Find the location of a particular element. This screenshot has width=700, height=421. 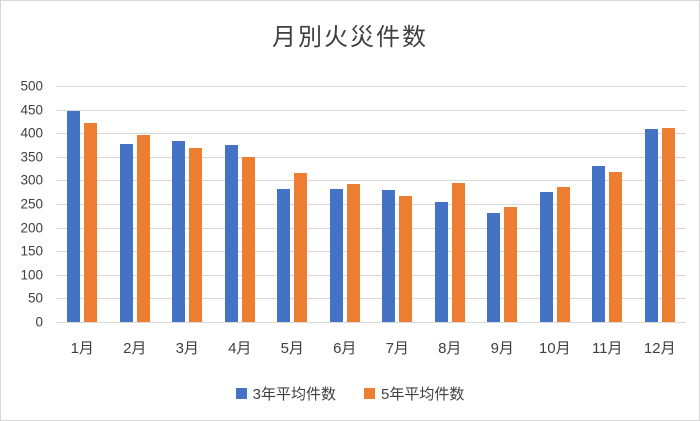

y-tick-label-400: 400 is located at coordinates (31, 133).